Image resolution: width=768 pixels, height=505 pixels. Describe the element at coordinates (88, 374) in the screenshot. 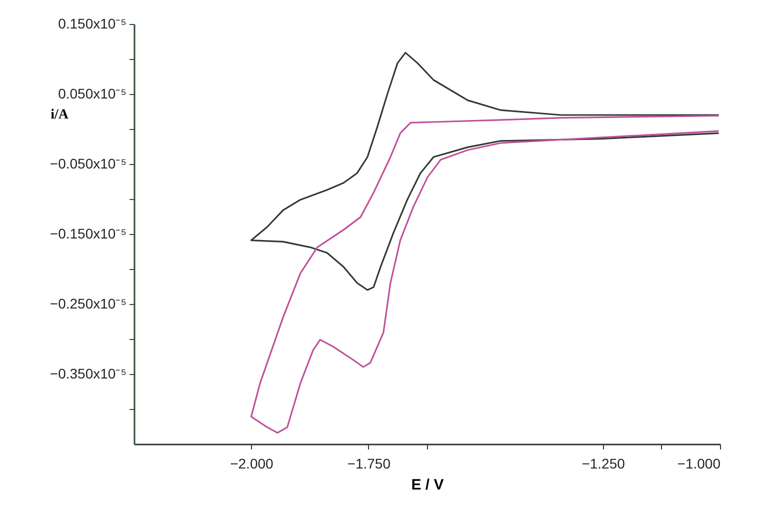

I see `y-tick-label: −0.350x10⁻⁵` at that location.